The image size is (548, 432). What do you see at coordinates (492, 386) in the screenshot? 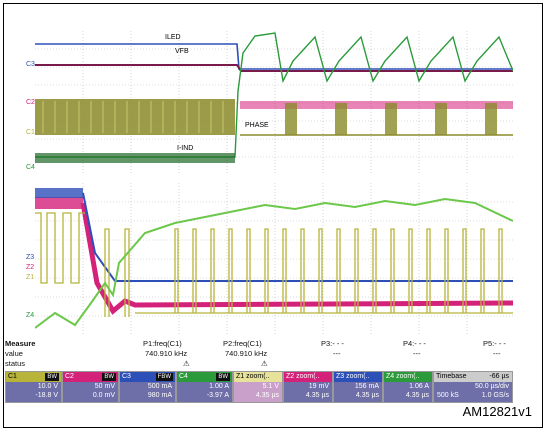
I see `timebase-div: 50.0 µs/div` at bounding box center [492, 386].